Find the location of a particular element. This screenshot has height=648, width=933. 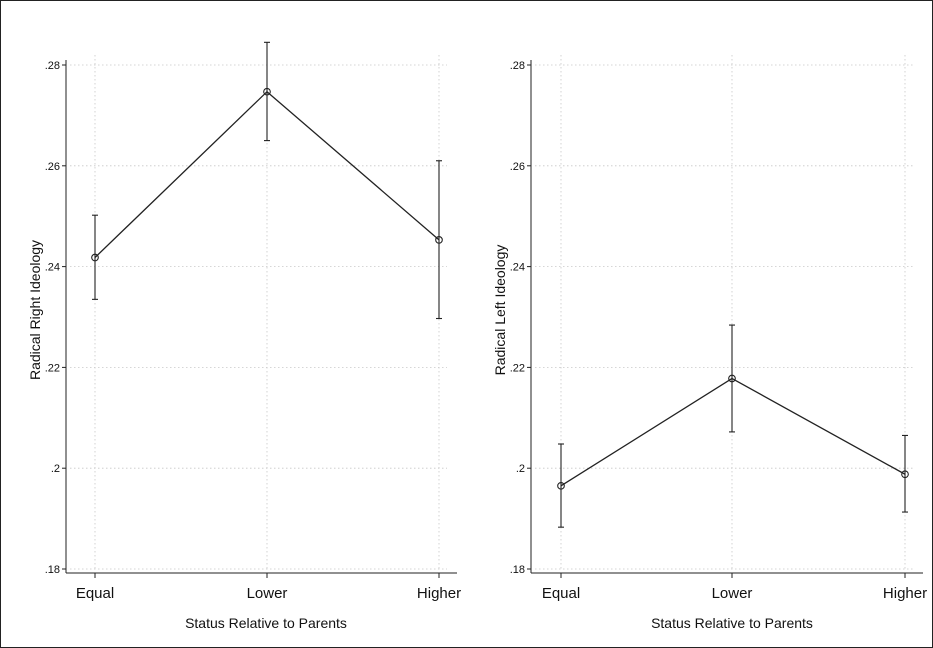

data-marks is located at coordinates (733, 426).